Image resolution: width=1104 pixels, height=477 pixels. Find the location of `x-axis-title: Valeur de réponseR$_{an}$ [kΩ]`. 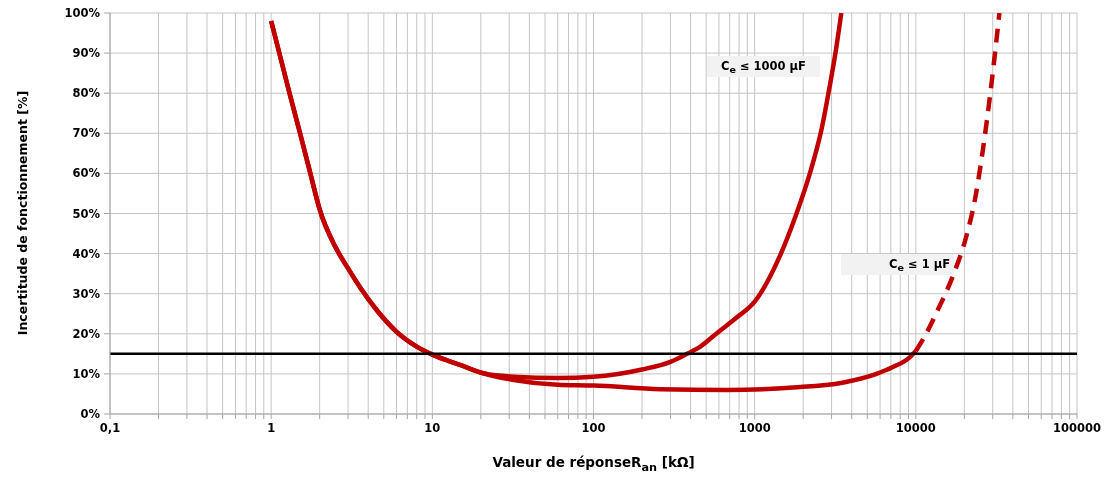

x-axis-title: Valeur de réponseR$_{an}$ [kΩ] is located at coordinates (593, 464).